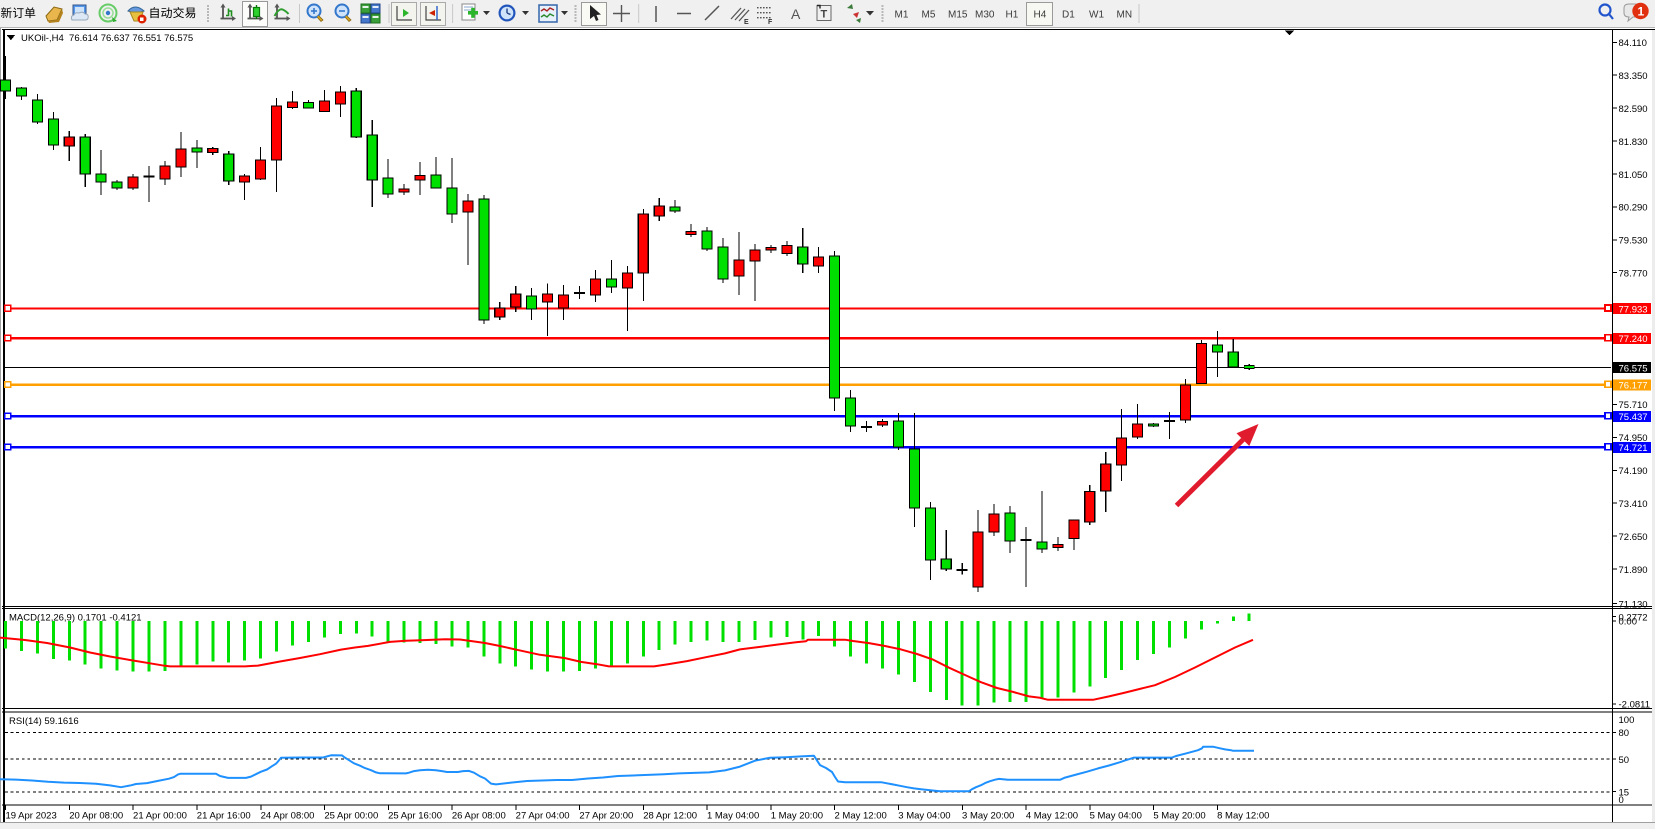 This screenshot has height=829, width=1655. What do you see at coordinates (1116, 815) in the screenshot?
I see `svg-text: 5 May 04:00` at bounding box center [1116, 815].